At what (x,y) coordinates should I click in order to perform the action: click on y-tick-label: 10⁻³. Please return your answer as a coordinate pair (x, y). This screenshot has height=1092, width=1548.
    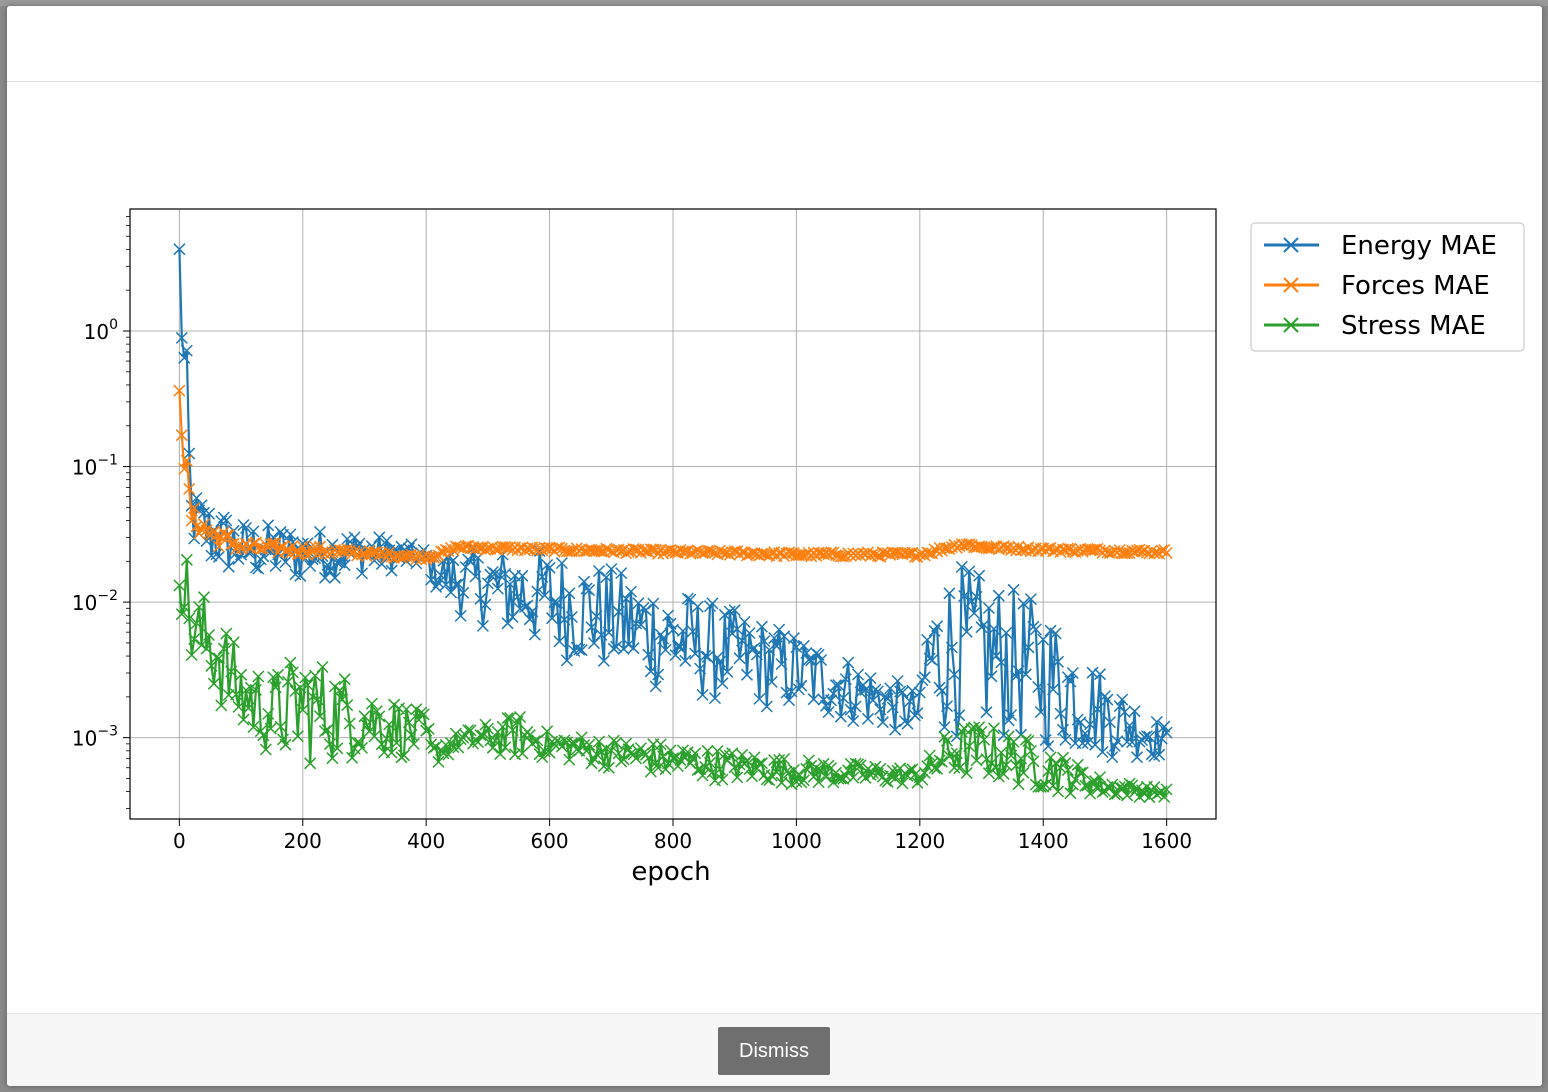
    Looking at the image, I should click on (95, 737).